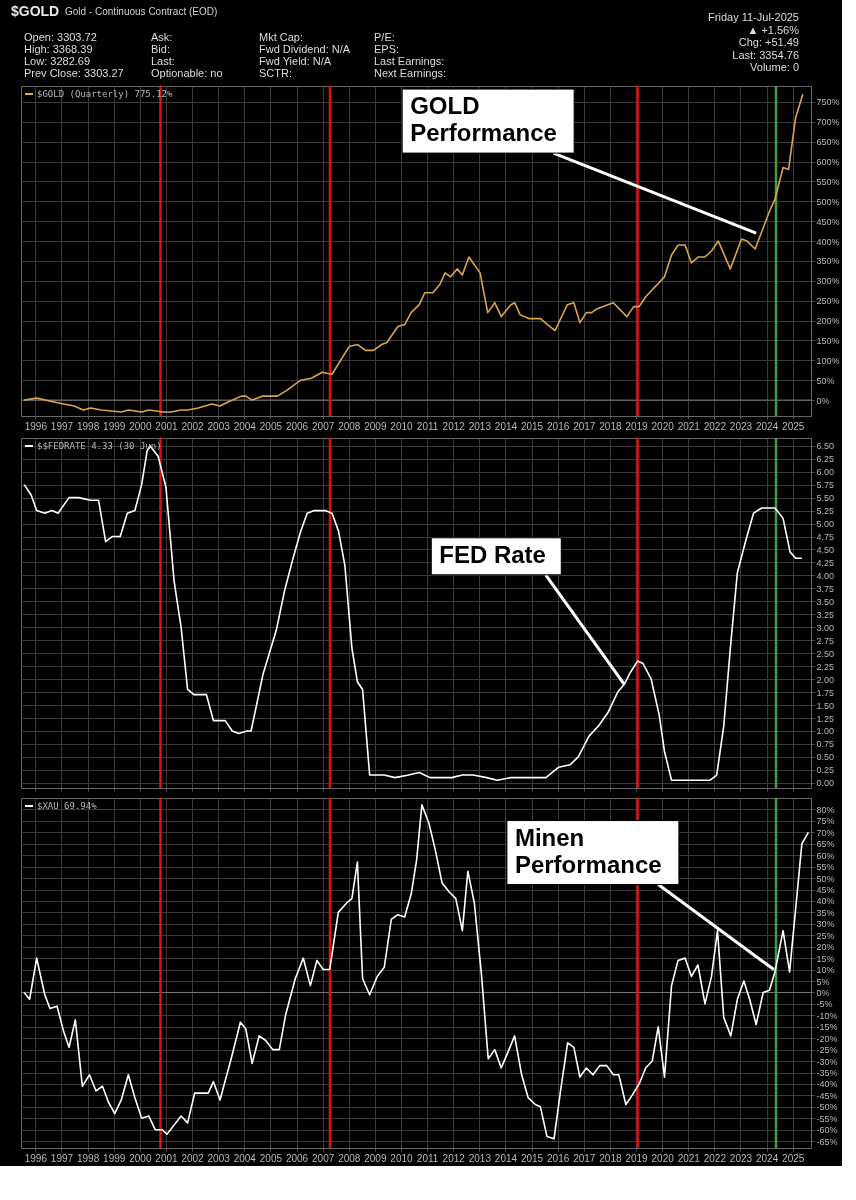 The height and width of the screenshot is (1200, 856). I want to click on x-tick-label: 2003, so click(219, 426).